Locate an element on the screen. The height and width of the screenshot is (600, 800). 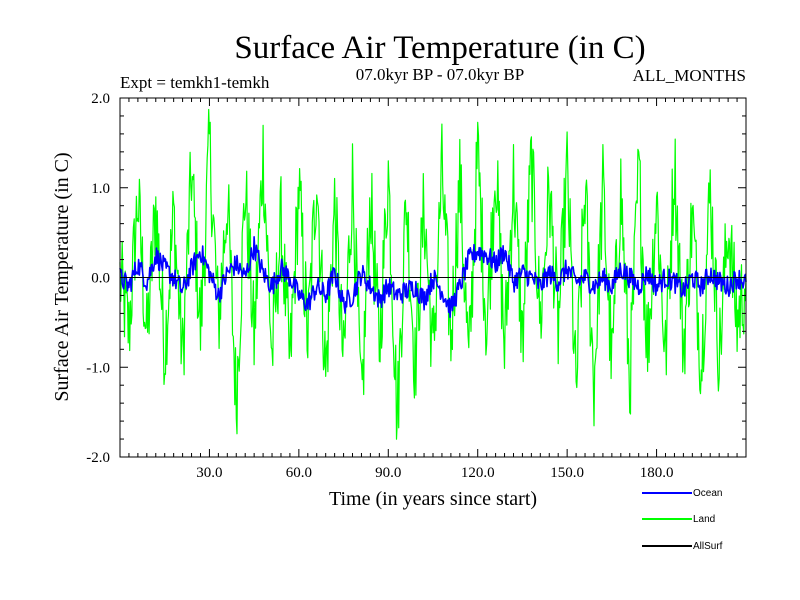
y-tick-label: -2.0 is located at coordinates (98, 458).